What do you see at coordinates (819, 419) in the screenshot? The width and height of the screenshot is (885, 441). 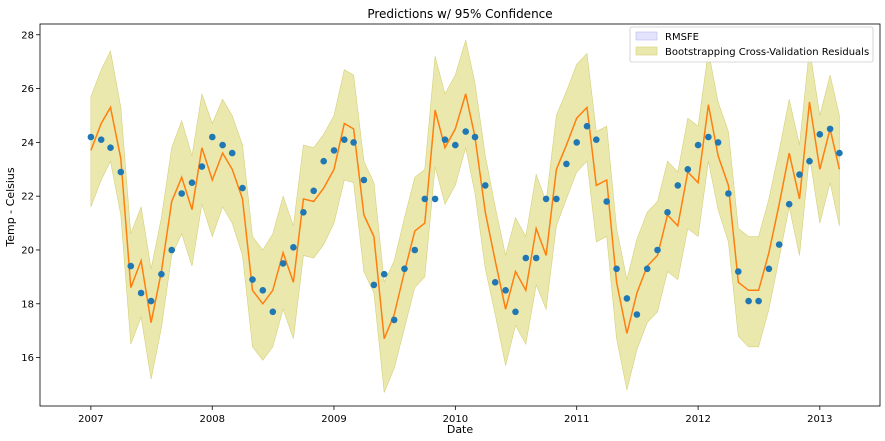 I see `x-tick-label: 2013` at bounding box center [819, 419].